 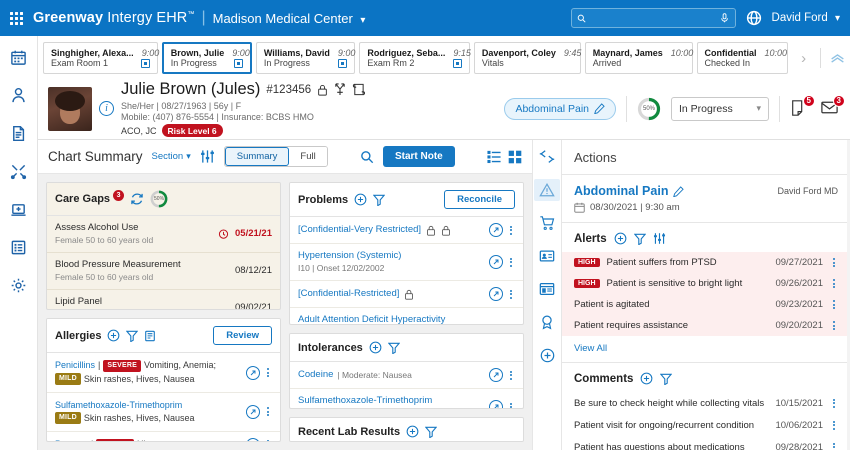 I want to click on alerts-view-all-link: View All, so click(x=706, y=349).